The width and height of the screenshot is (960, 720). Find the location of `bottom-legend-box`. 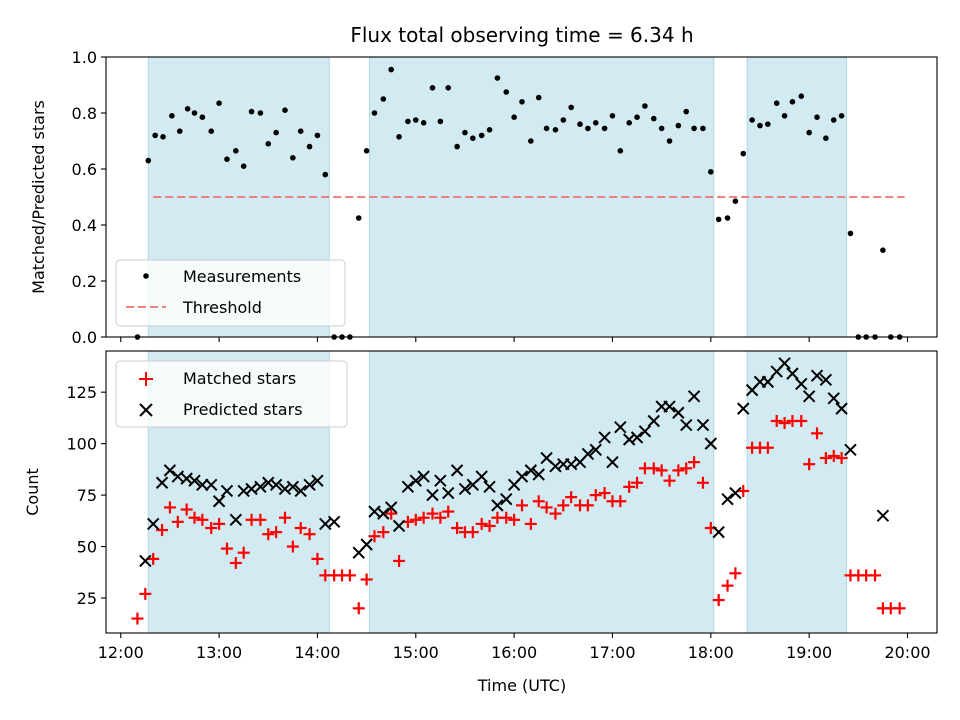

bottom-legend-box is located at coordinates (231, 394).